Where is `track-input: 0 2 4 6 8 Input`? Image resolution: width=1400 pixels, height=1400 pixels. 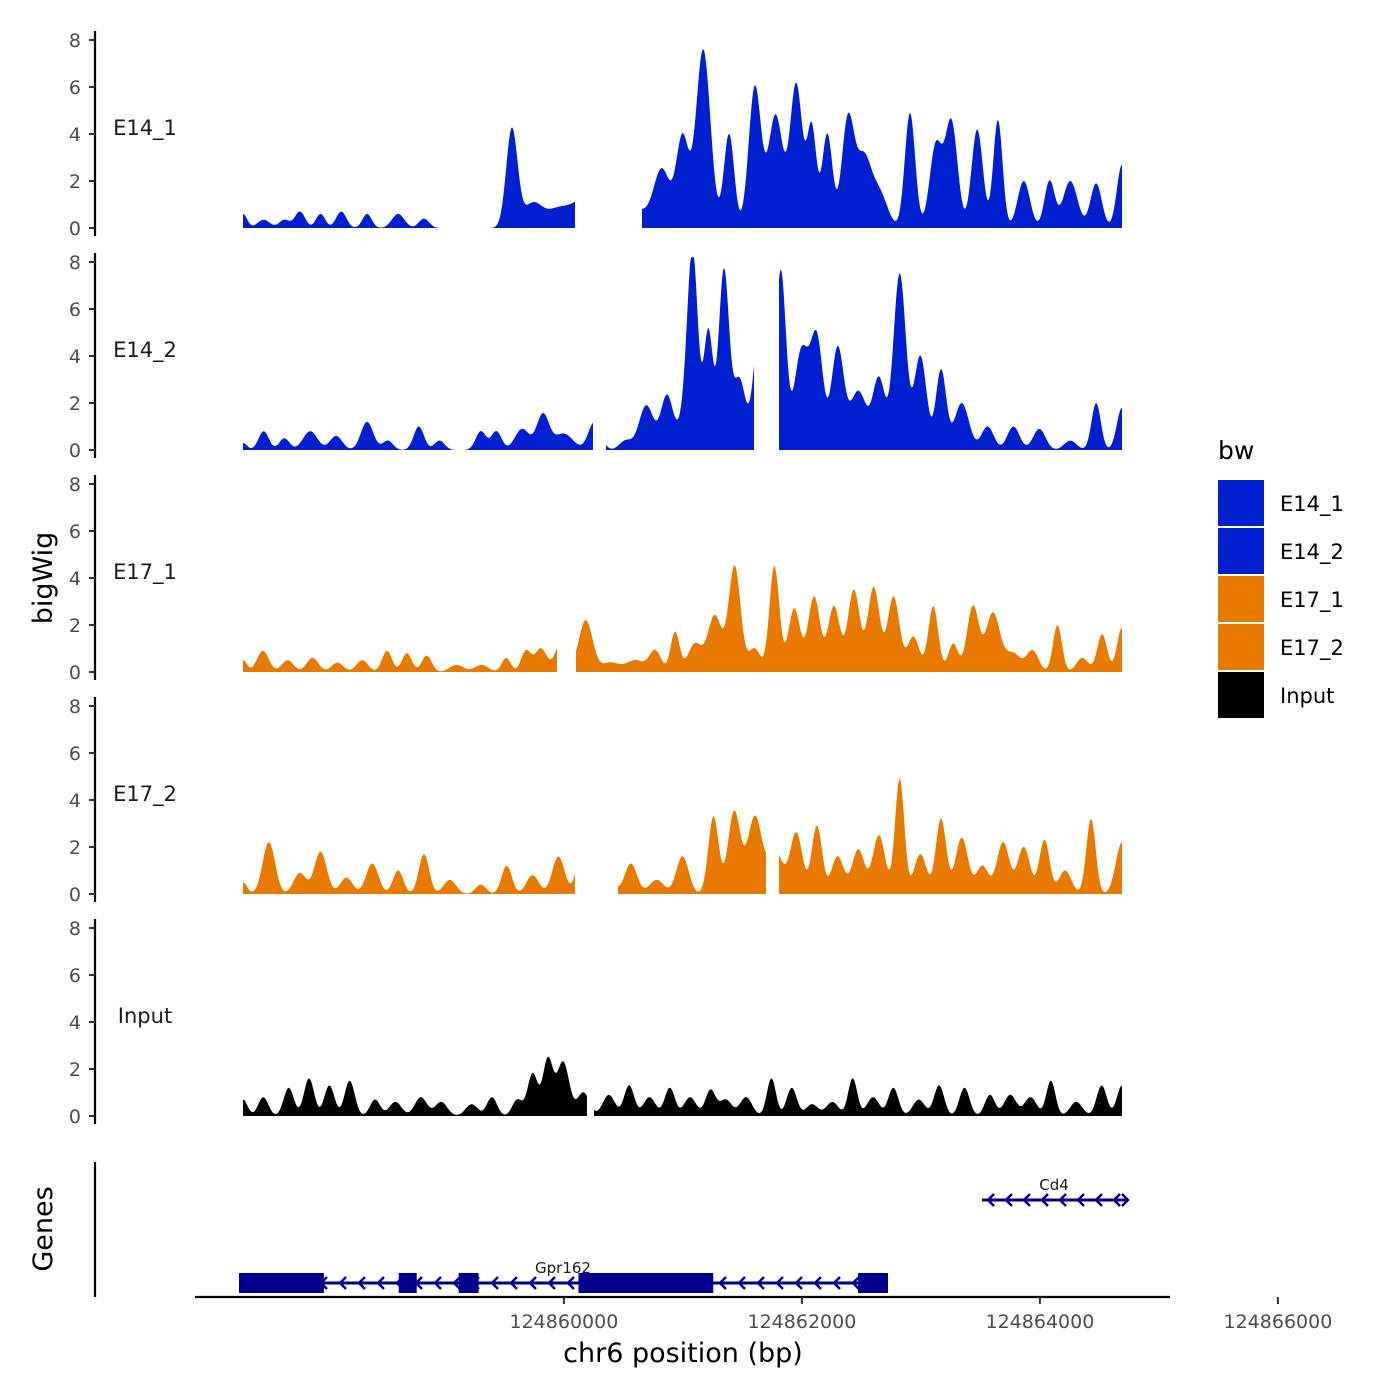
track-input: 0 2 4 6 8 Input is located at coordinates (595, 1023).